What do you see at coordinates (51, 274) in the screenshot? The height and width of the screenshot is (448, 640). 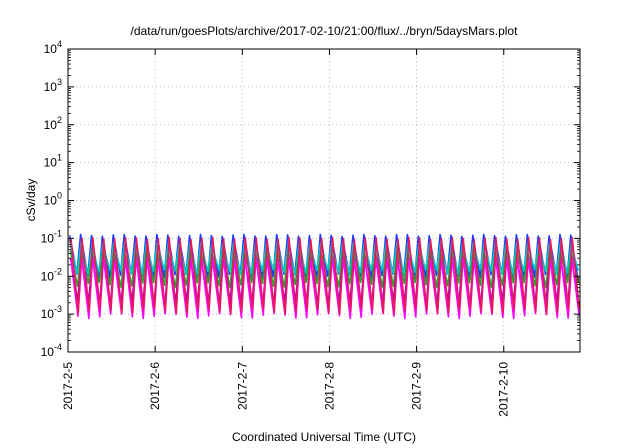 I see `y-tick-label: 10⁻²` at bounding box center [51, 274].